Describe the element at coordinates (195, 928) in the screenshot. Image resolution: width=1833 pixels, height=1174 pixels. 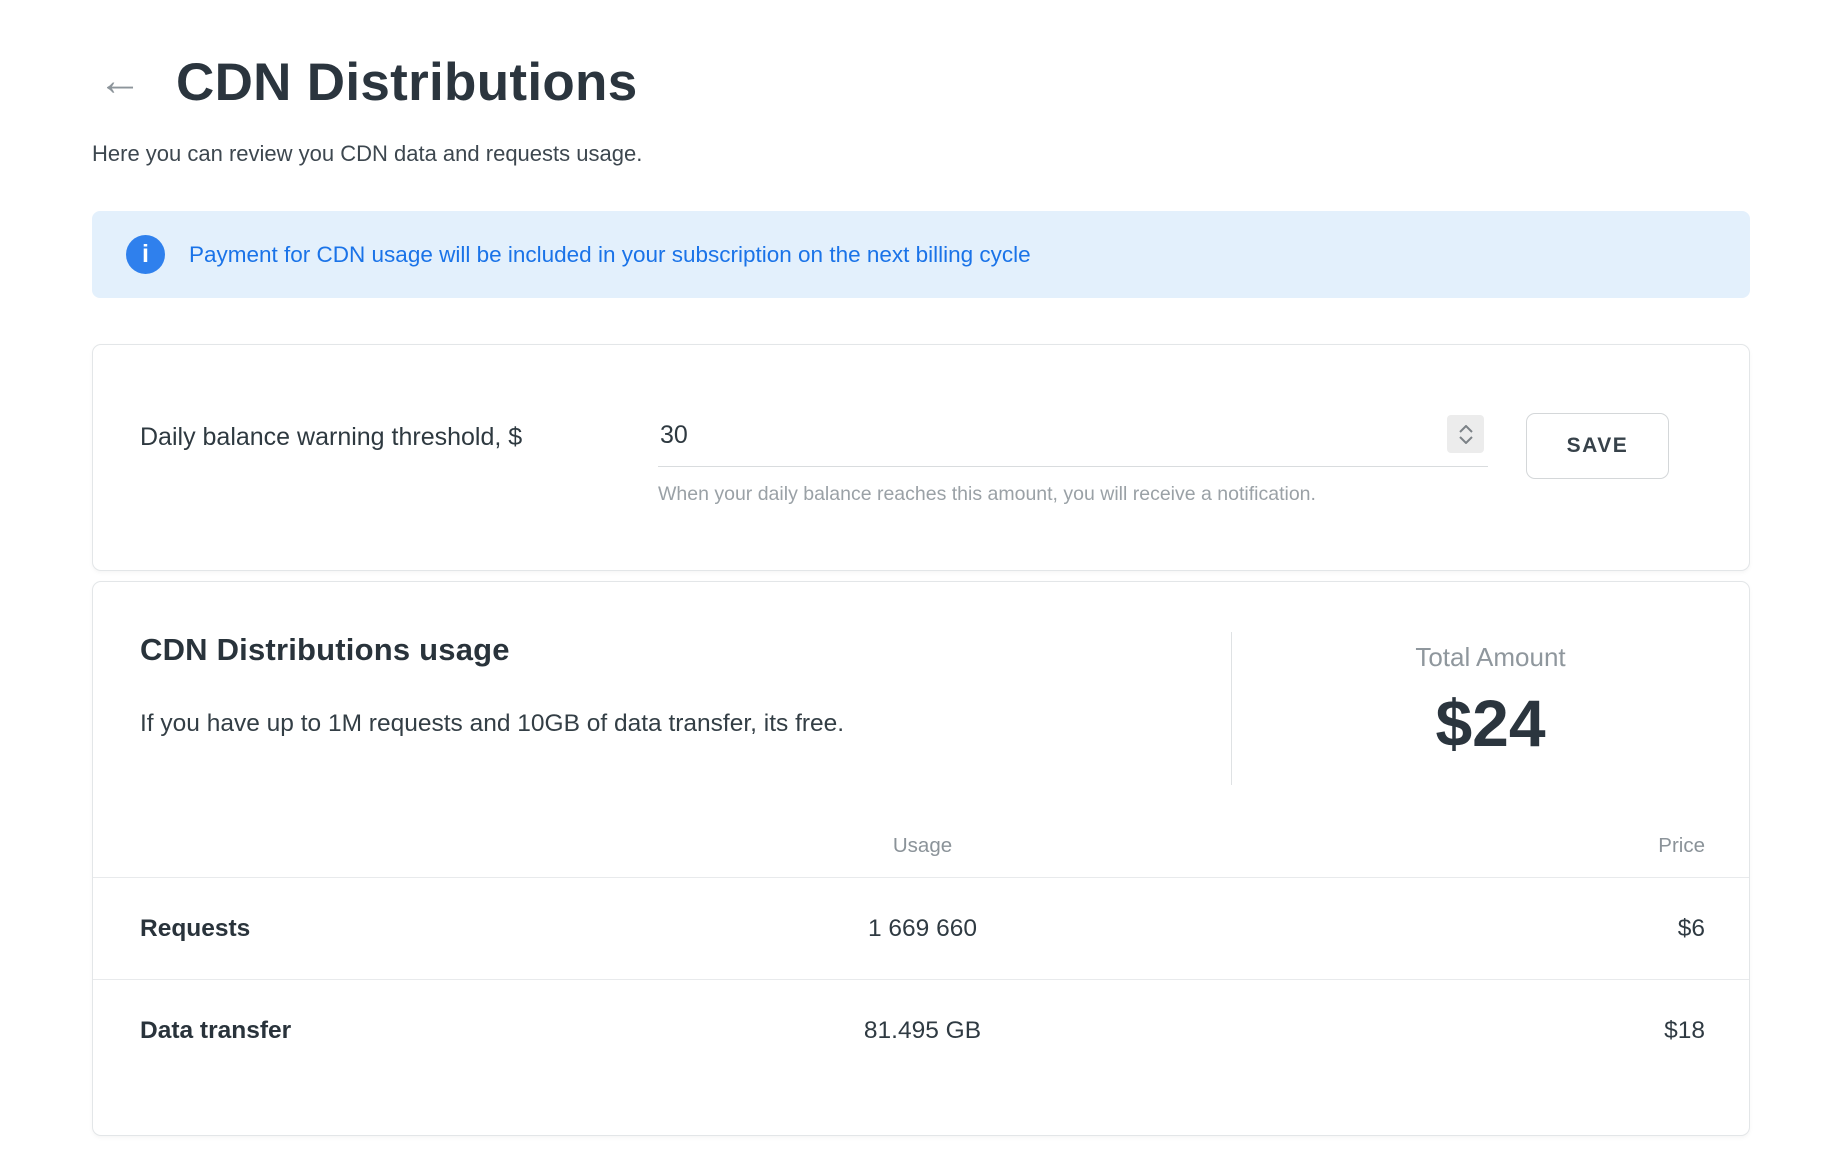
I see `row-label: Requests` at that location.